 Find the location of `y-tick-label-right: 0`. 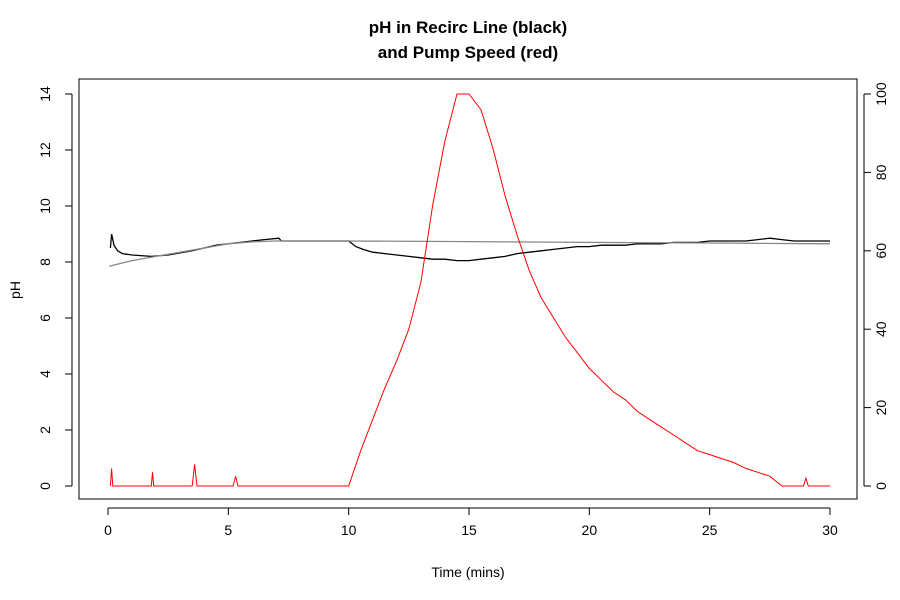

y-tick-label-right: 0 is located at coordinates (881, 486).